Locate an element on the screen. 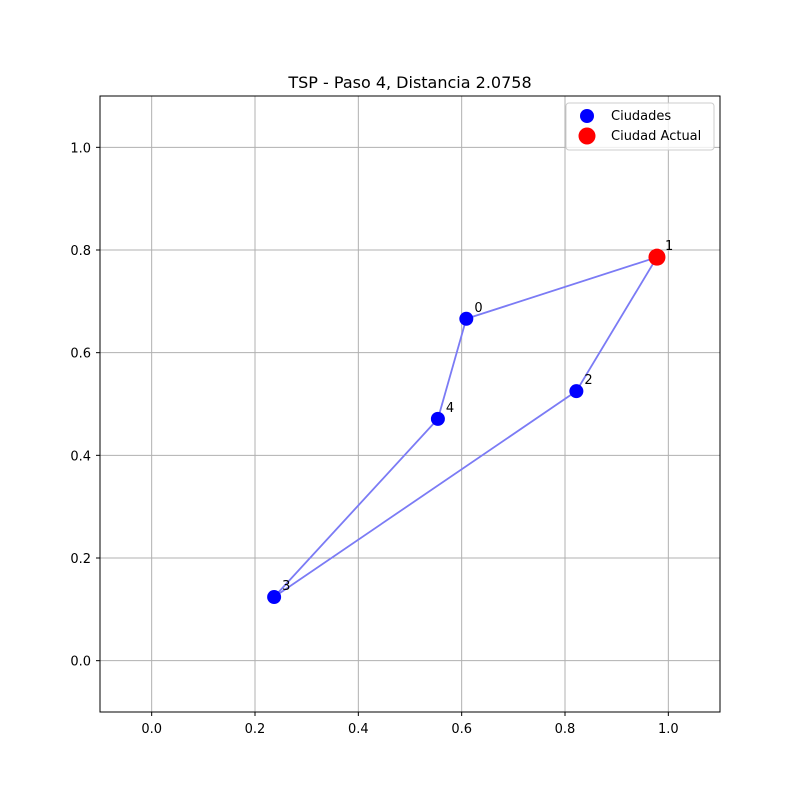 The image size is (800, 800). city-label-0: 0 is located at coordinates (478, 308).